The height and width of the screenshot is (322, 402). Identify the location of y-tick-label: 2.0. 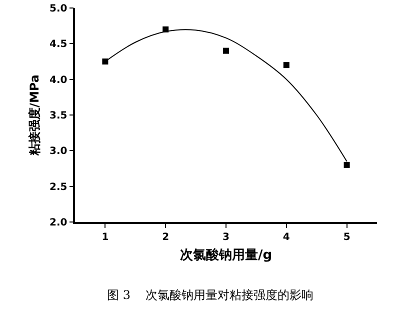
(59, 223).